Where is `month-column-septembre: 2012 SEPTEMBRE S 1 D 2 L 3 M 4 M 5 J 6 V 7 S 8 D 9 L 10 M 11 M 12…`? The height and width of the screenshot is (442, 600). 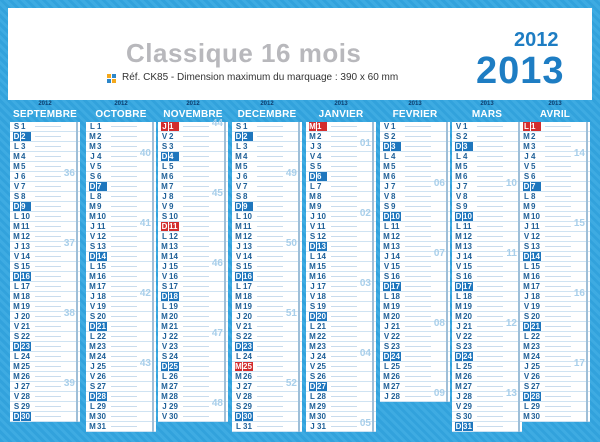
month-column-septembre: 2012 SEPTEMBRE S 1 D 2 L 3 M 4 M 5 J 6 V 7 S 8 D 9 L 10 M 11 M 12… is located at coordinates (45, 261).